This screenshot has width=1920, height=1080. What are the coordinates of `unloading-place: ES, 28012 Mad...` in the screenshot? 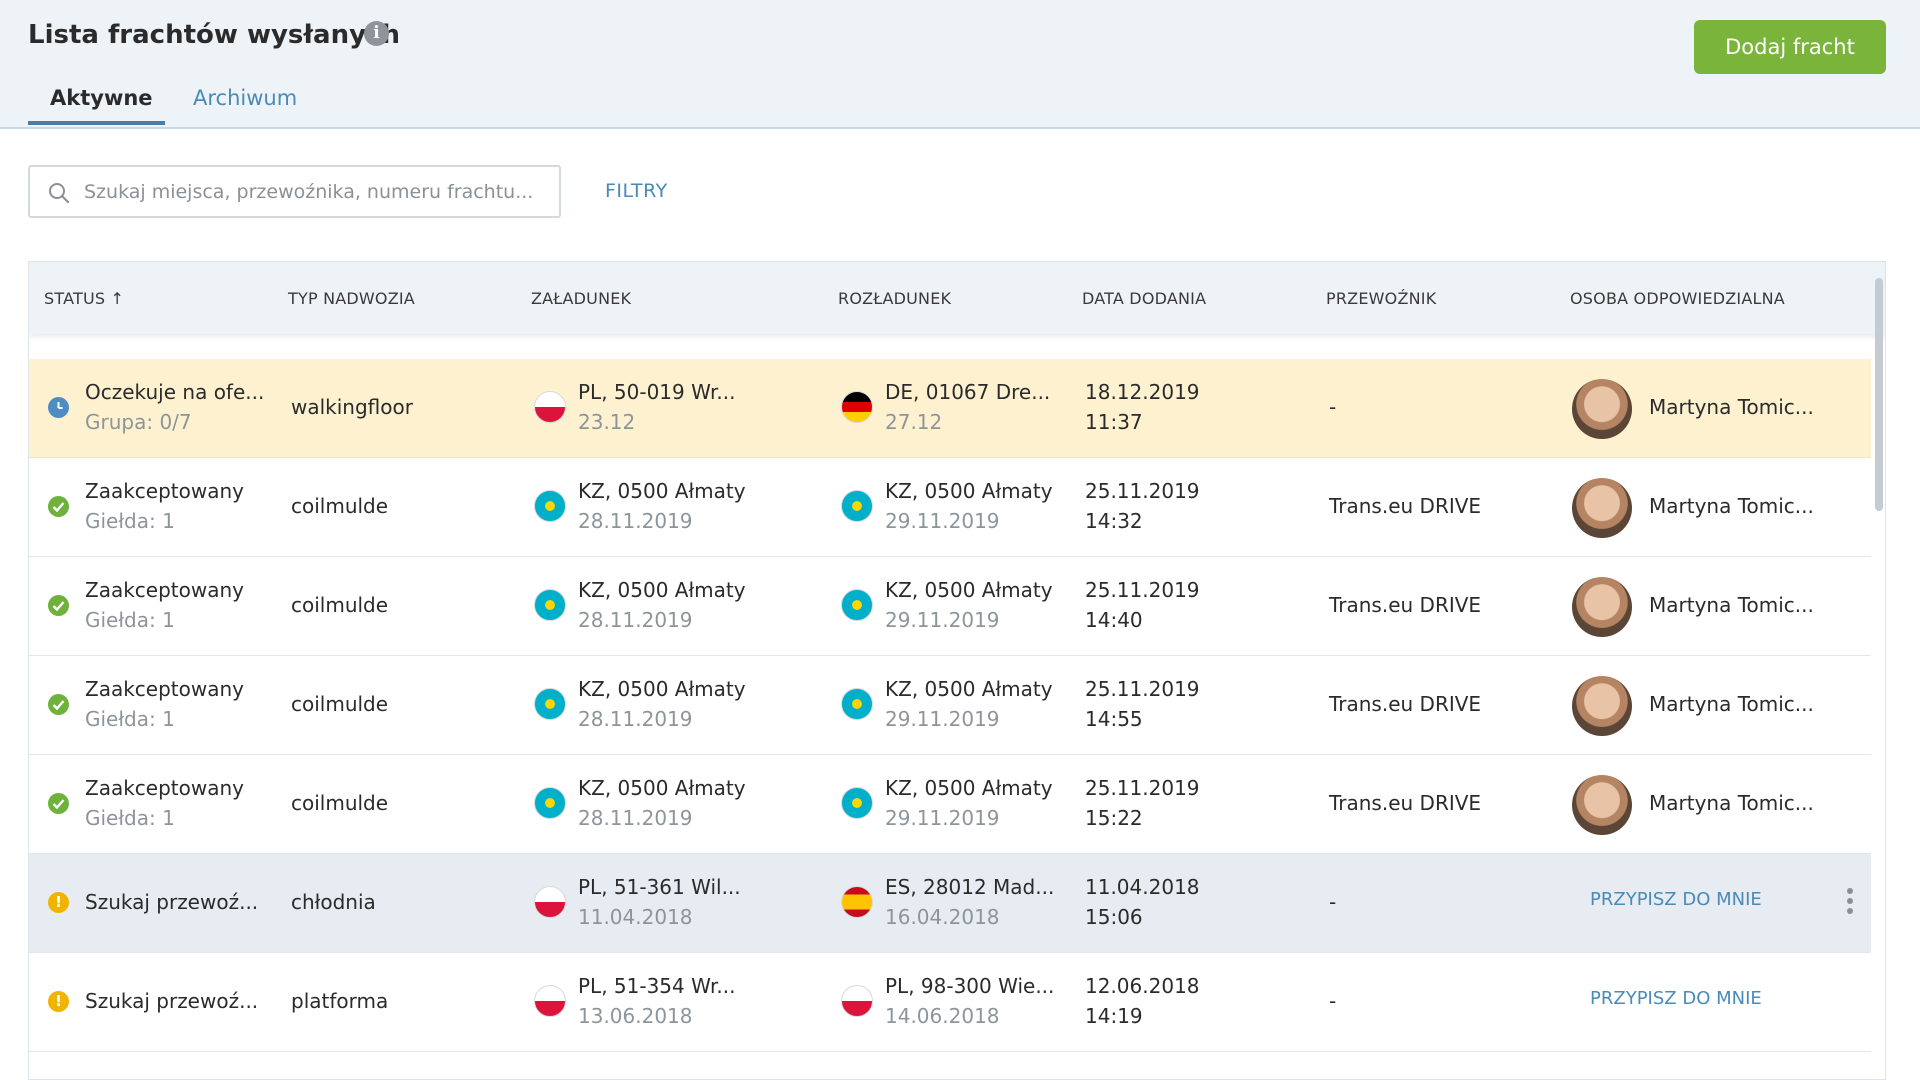 It's located at (970, 887).